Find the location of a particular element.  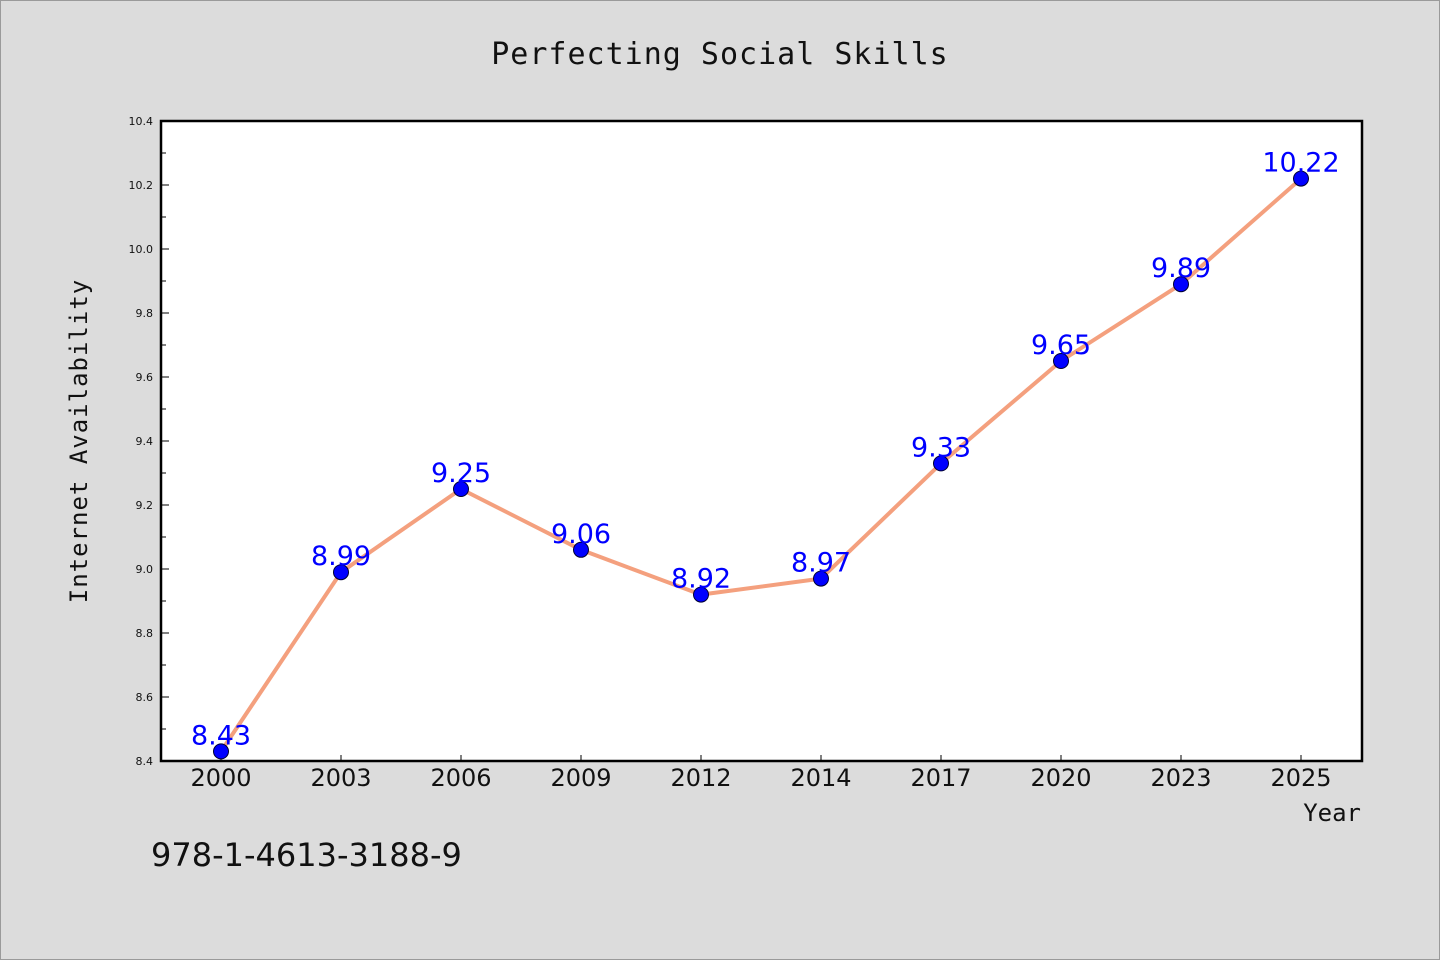

x-tick-label: 2006 is located at coordinates (460, 778).